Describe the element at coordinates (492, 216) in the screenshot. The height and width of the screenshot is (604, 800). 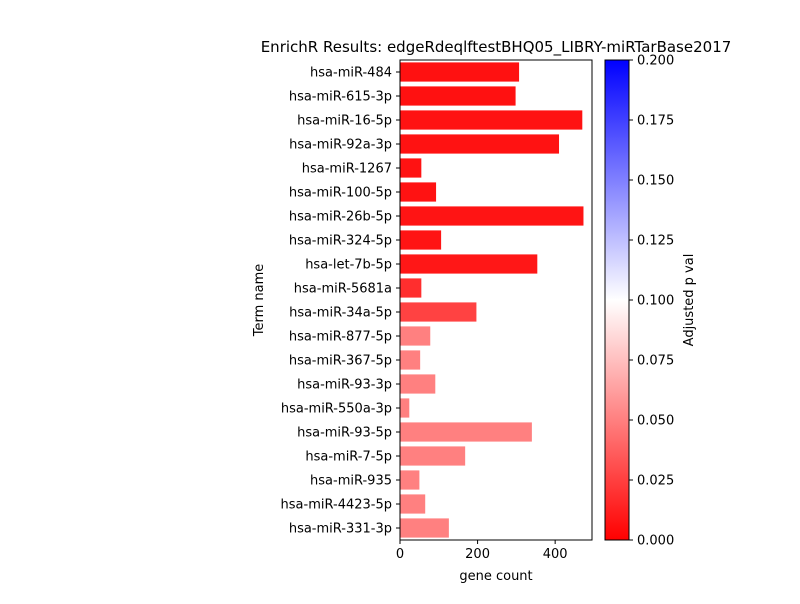
I see `bar-hsa-miR-26b-5p` at that location.